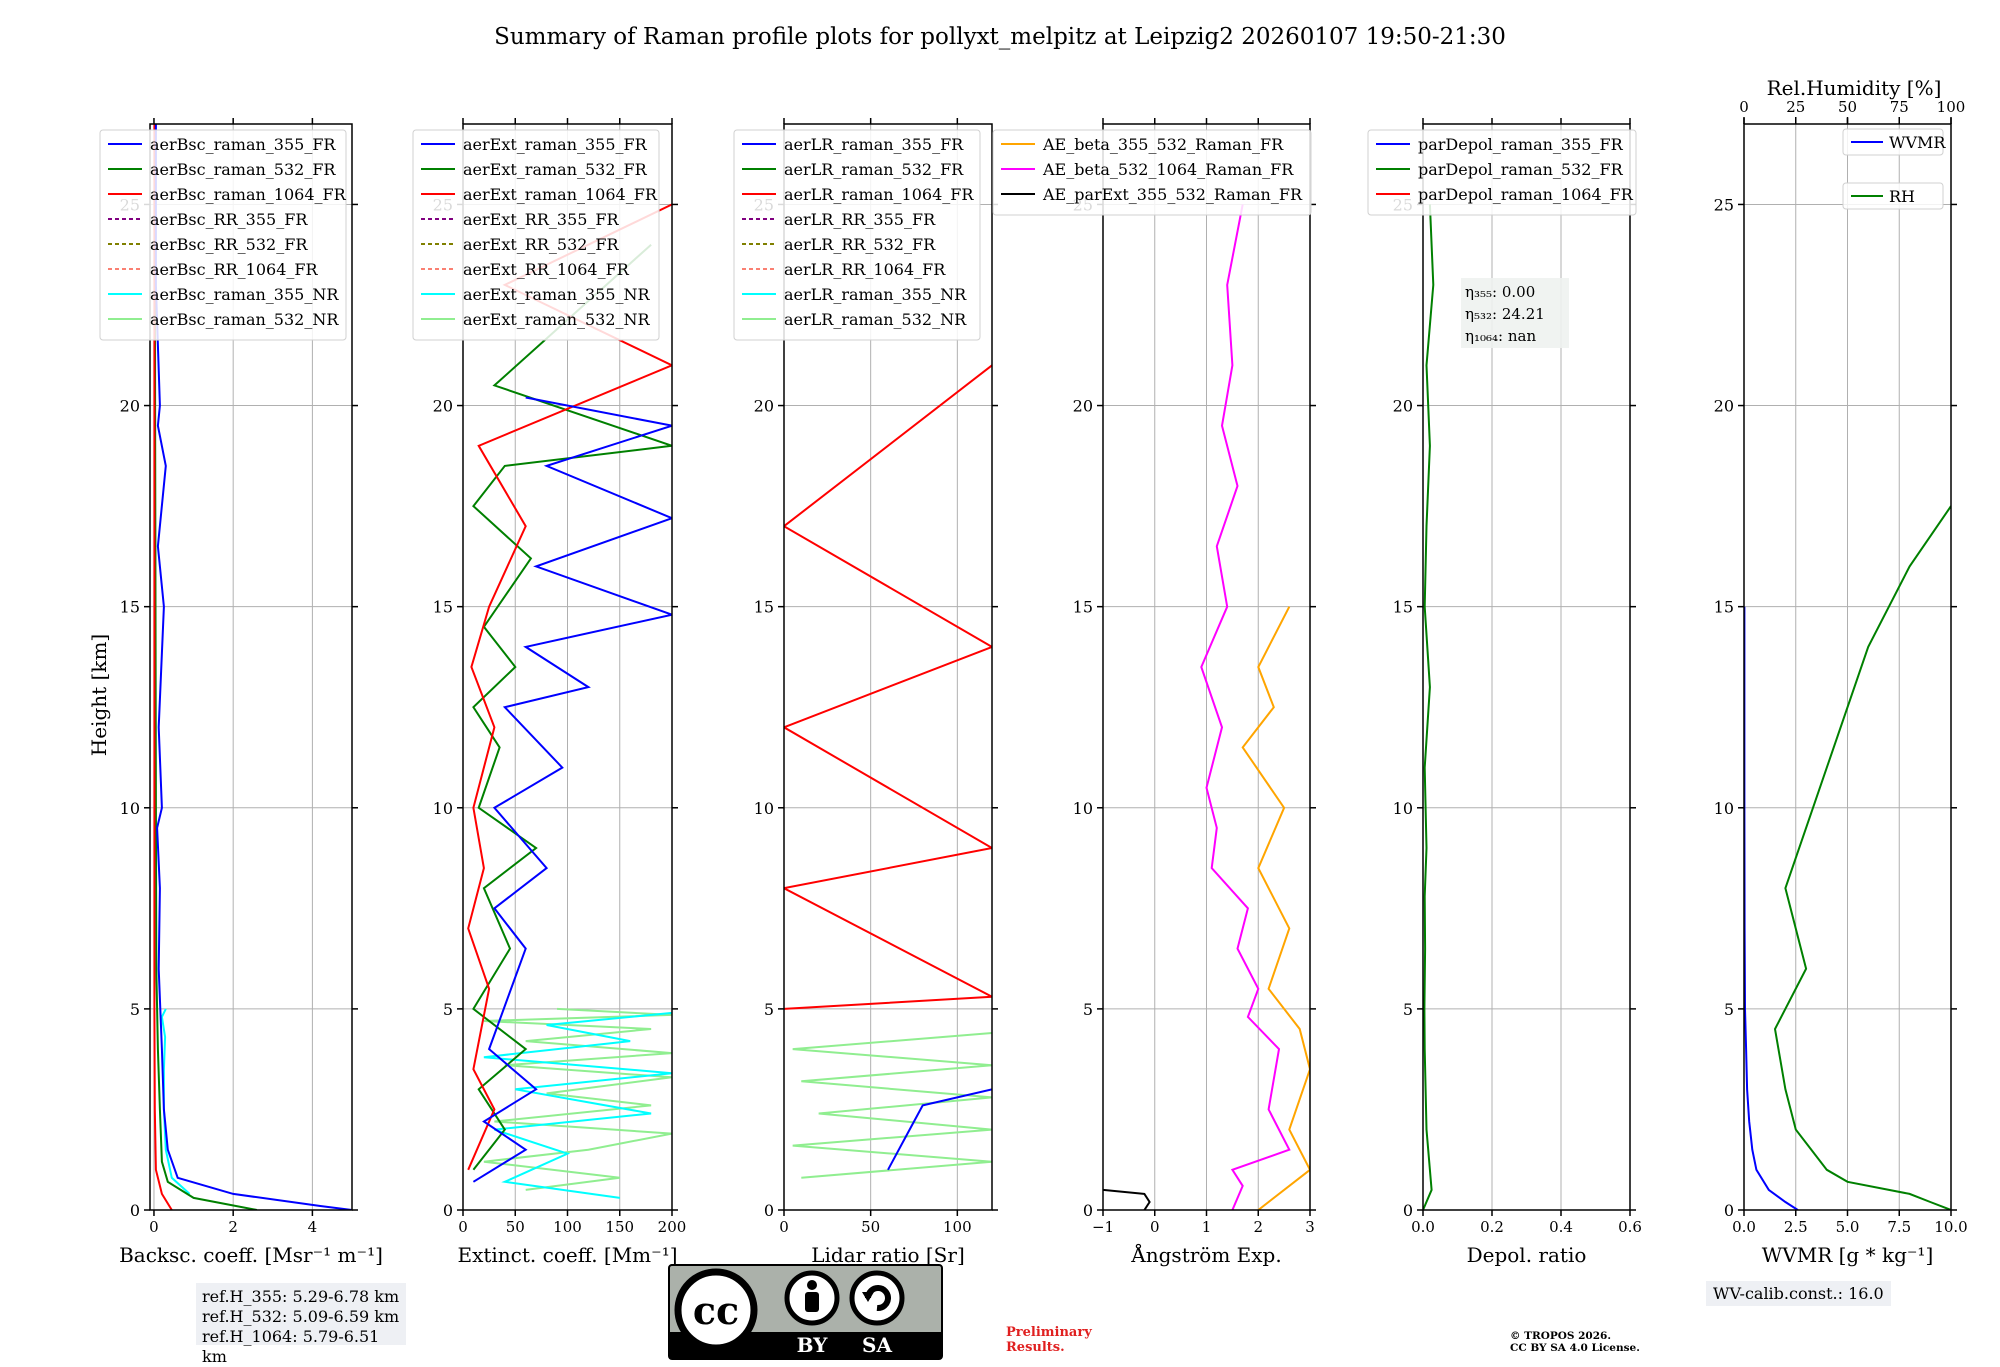 The image size is (2000, 1367). Describe the element at coordinates (541, 244) in the screenshot. I see `ext-legend-label-4: aerExt_RR_532_FR` at that location.